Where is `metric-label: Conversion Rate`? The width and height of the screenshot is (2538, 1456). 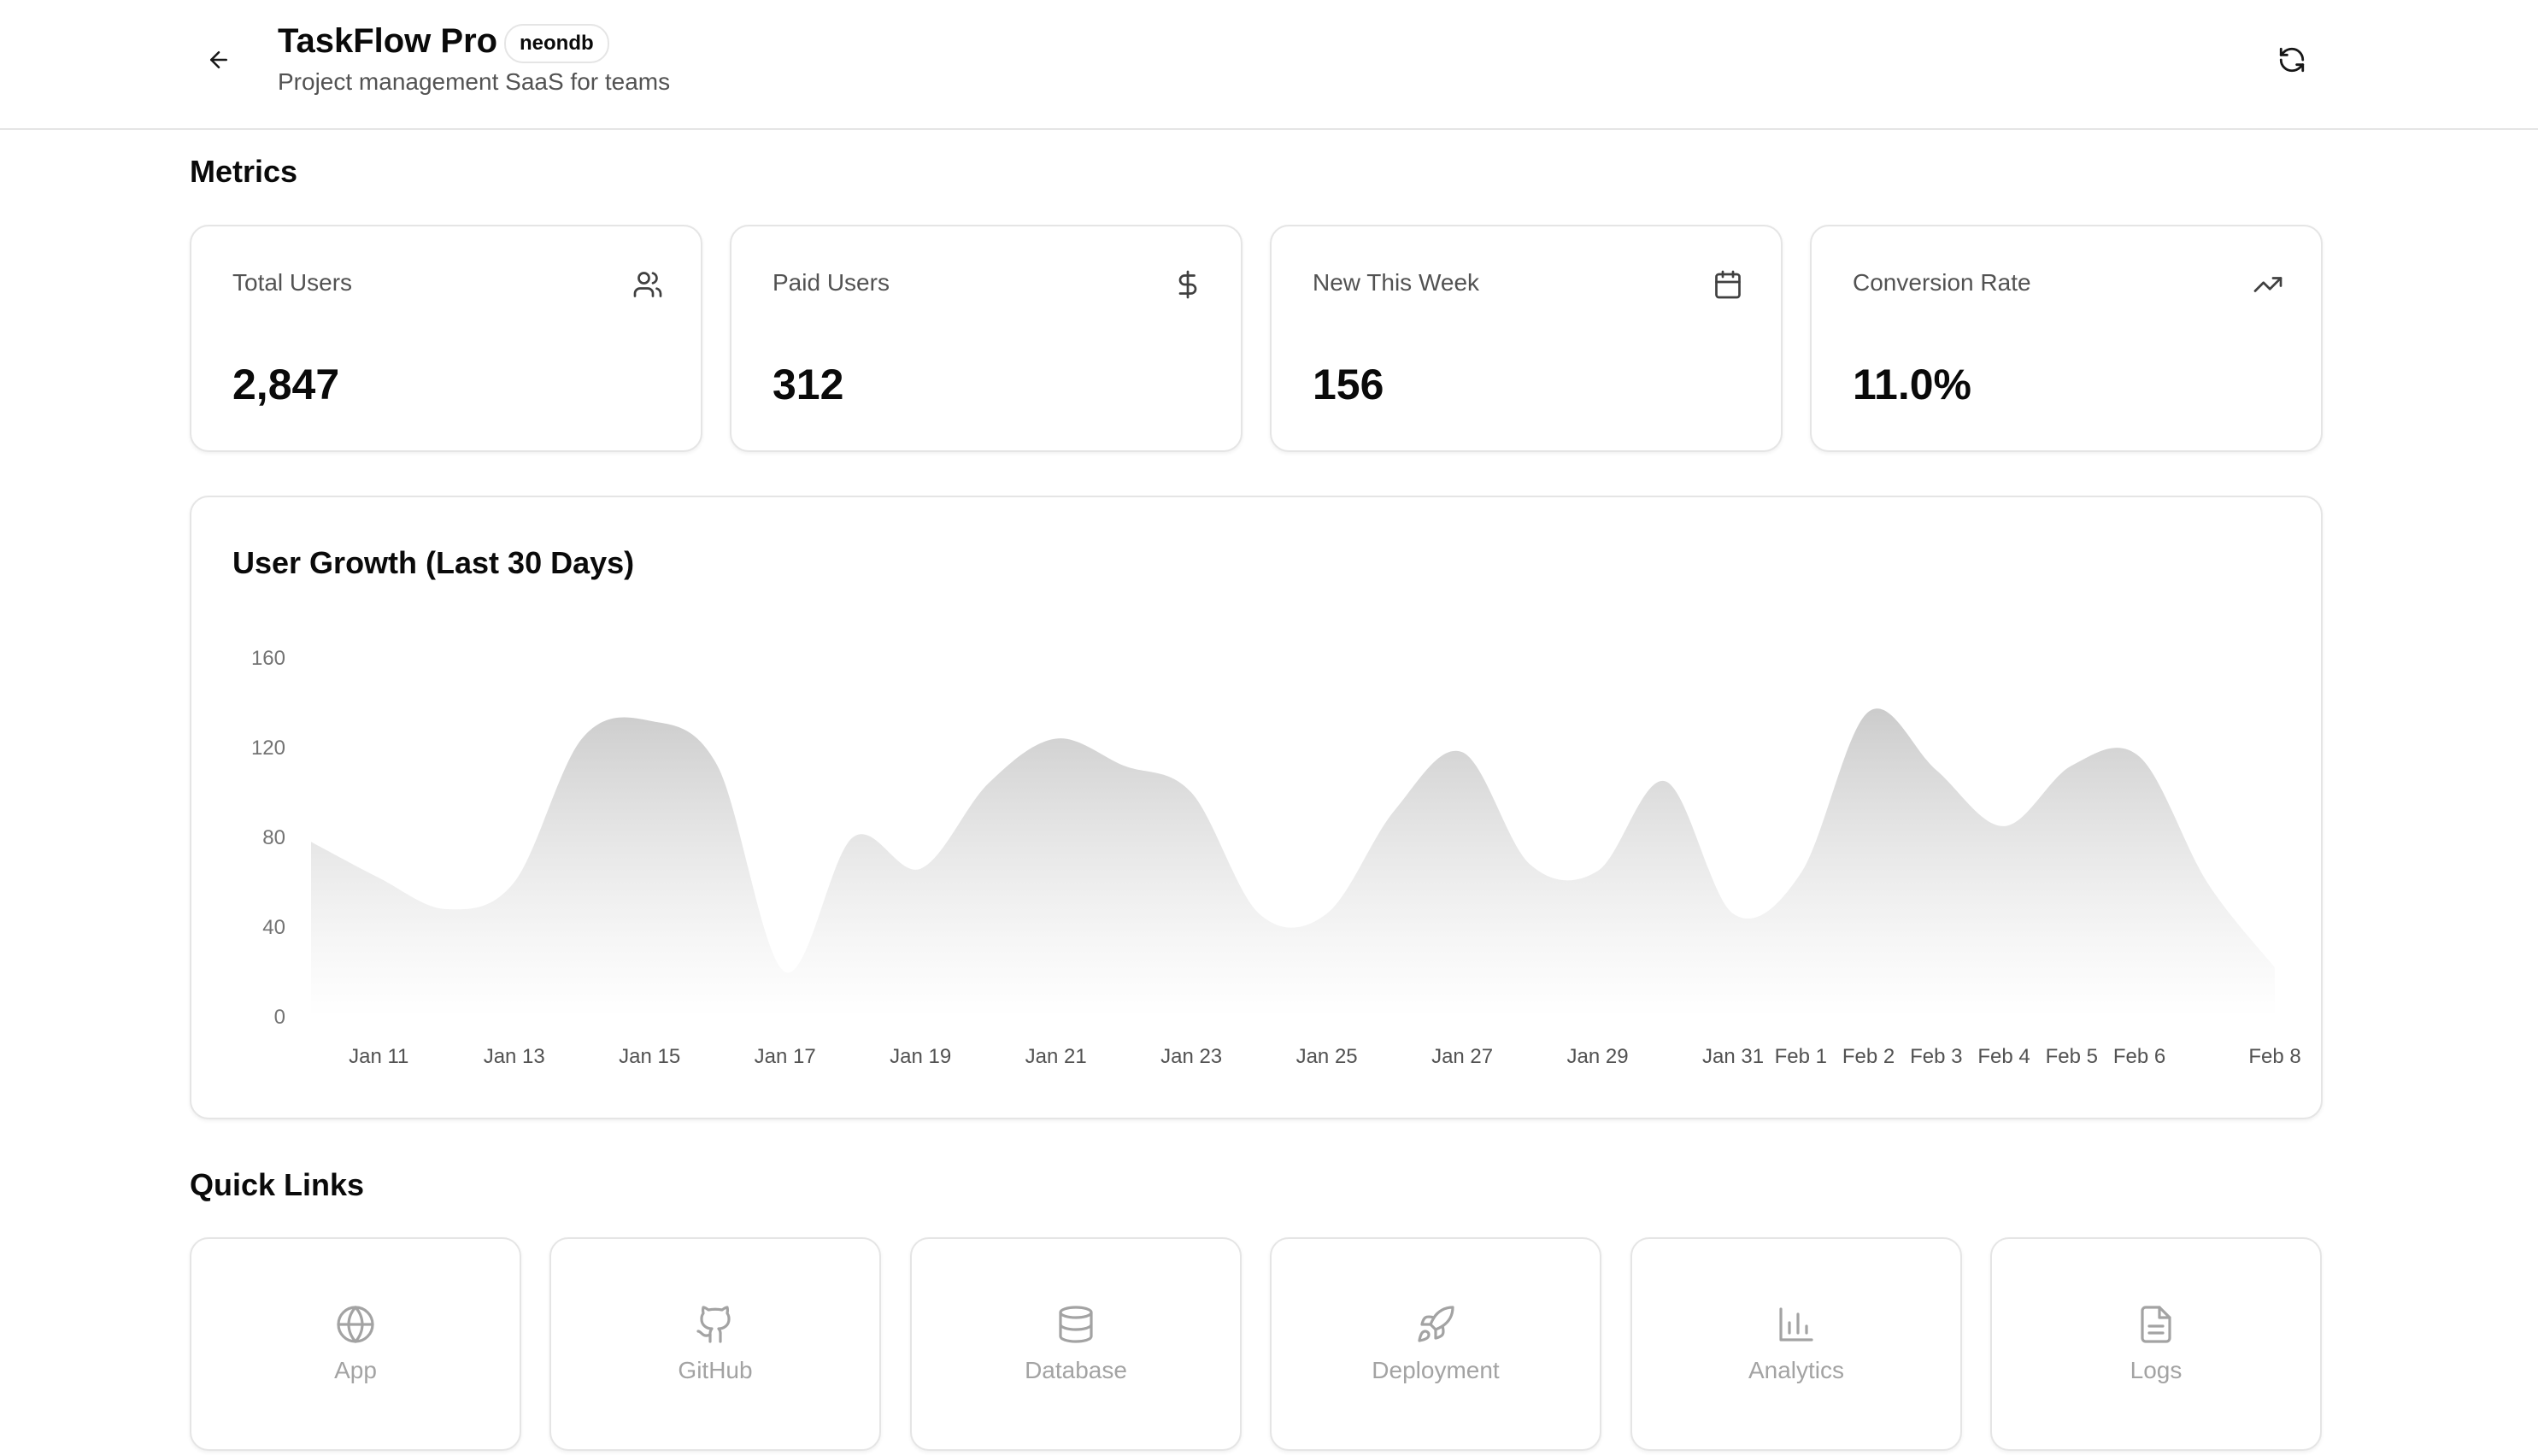
metric-label: Conversion Rate is located at coordinates (1942, 283).